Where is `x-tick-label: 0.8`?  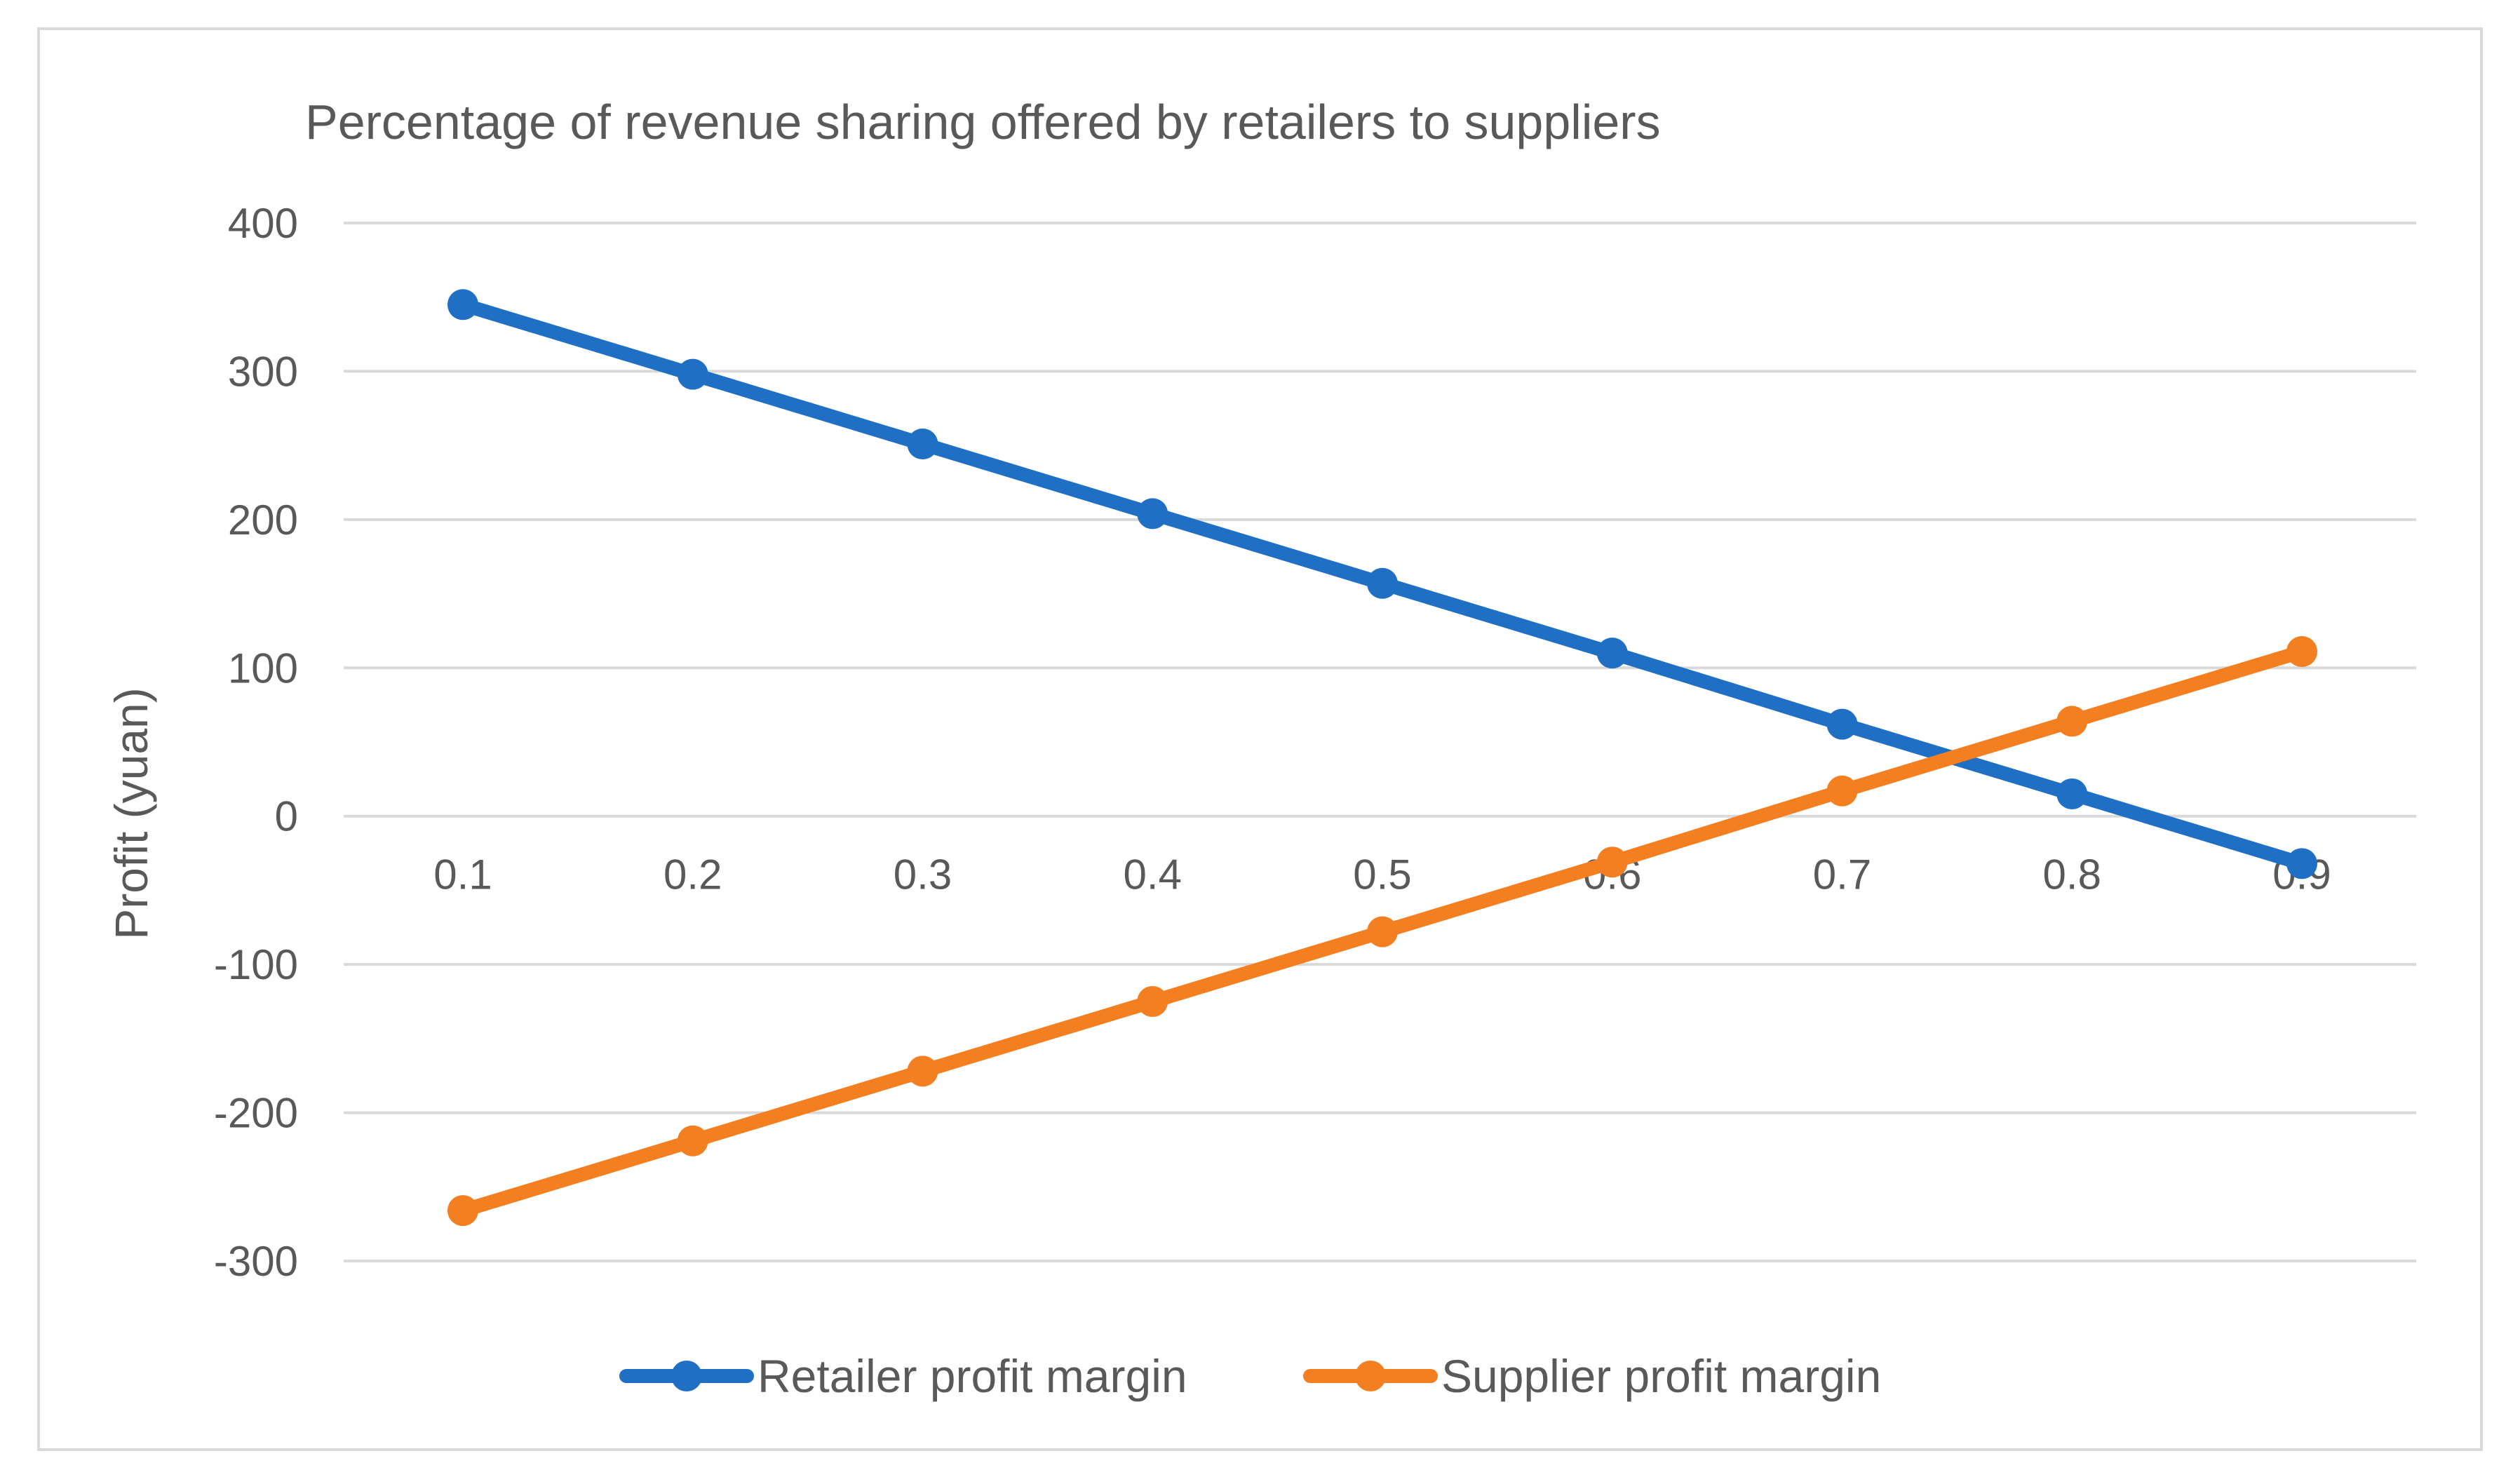
x-tick-label: 0.8 is located at coordinates (2072, 874).